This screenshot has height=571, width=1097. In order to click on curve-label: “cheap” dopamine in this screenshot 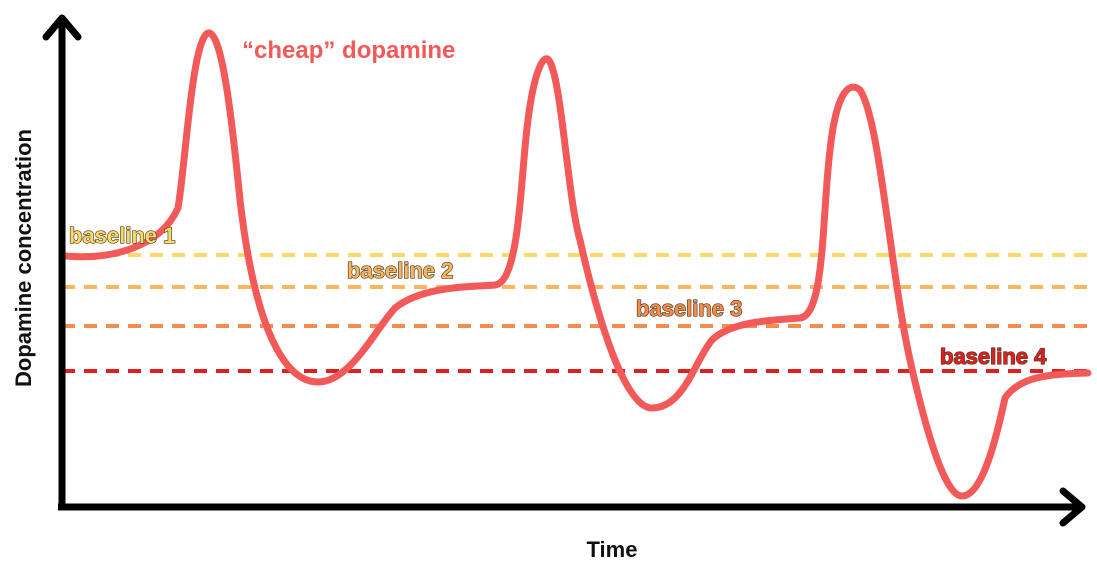, I will do `click(348, 50)`.